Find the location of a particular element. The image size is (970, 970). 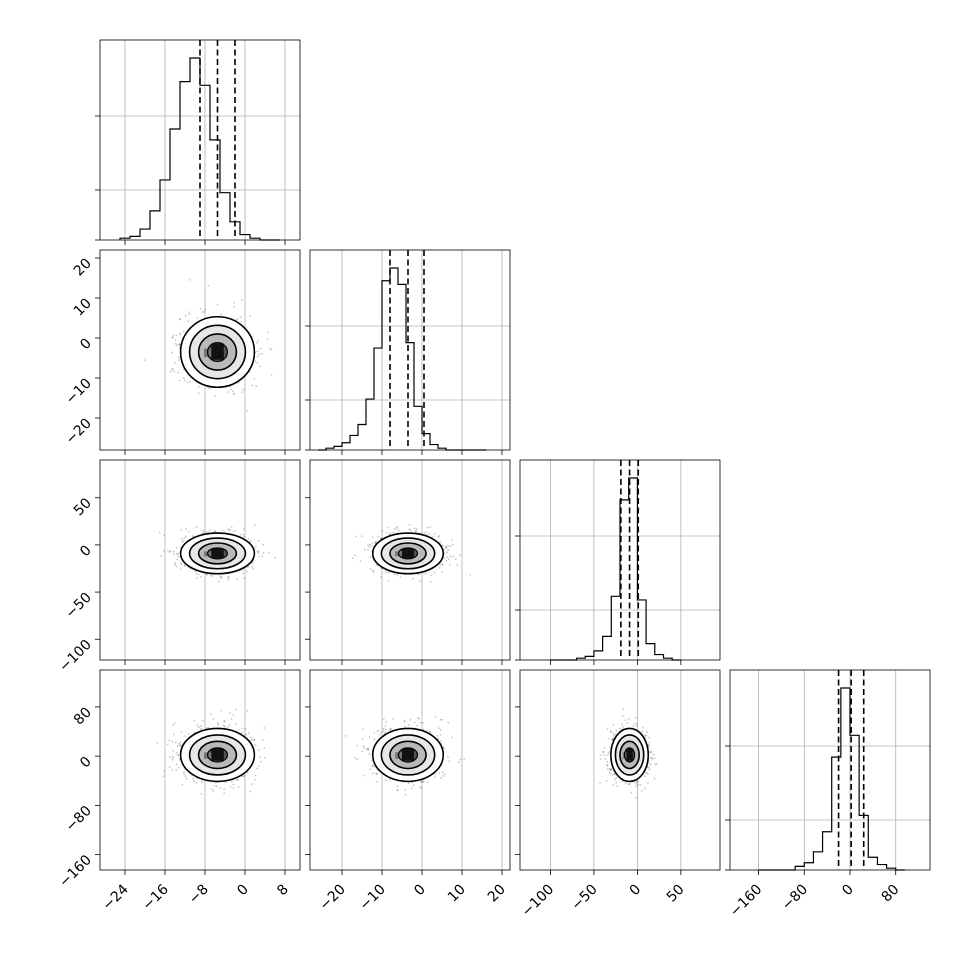

y-tick-label: 0 is located at coordinates (86, 551).